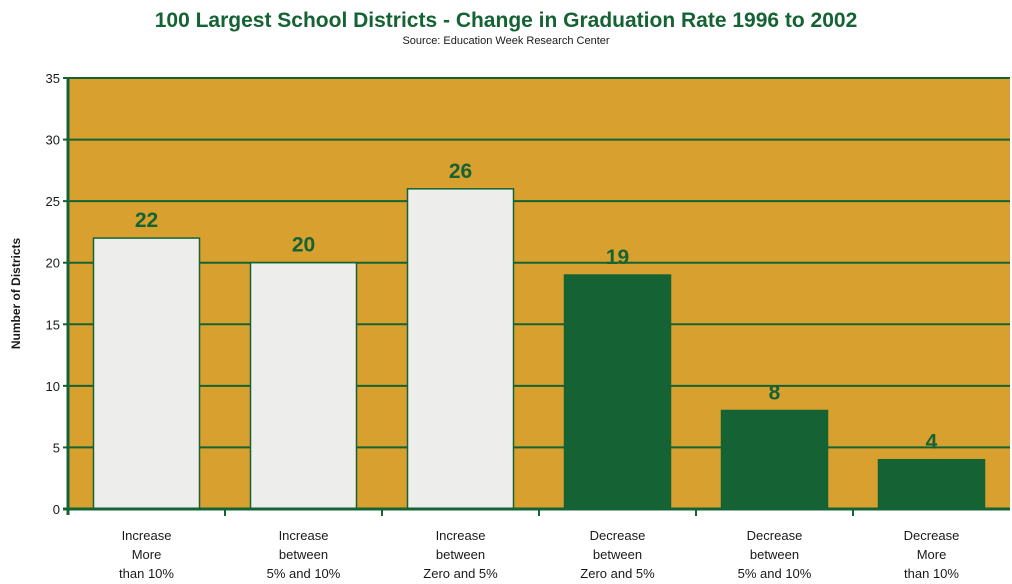 The height and width of the screenshot is (584, 1012). What do you see at coordinates (57, 294) in the screenshot?
I see `y-axis-ticks: 0 5 10 15 20 25 30 35` at bounding box center [57, 294].